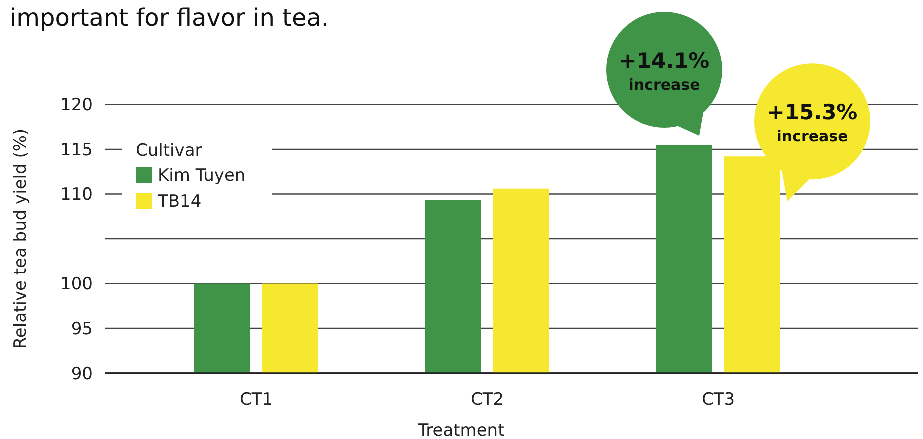 The height and width of the screenshot is (439, 923). I want to click on y-tick-label: 120, so click(76, 106).